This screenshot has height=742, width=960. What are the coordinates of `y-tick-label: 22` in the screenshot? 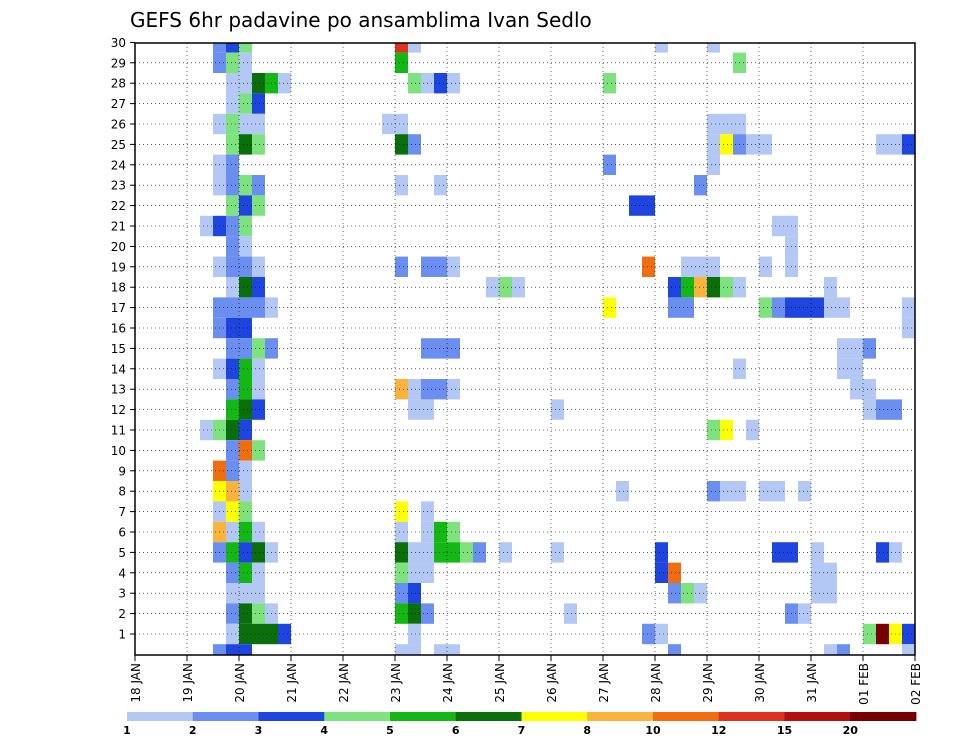 It's located at (118, 206).